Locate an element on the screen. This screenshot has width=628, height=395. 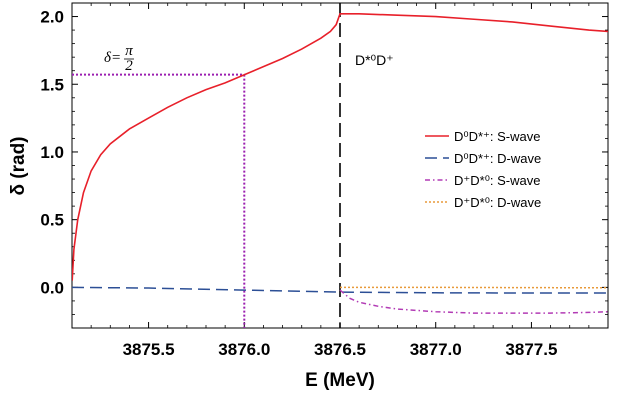
y-axis-title: δ (rad) is located at coordinates (18, 165).